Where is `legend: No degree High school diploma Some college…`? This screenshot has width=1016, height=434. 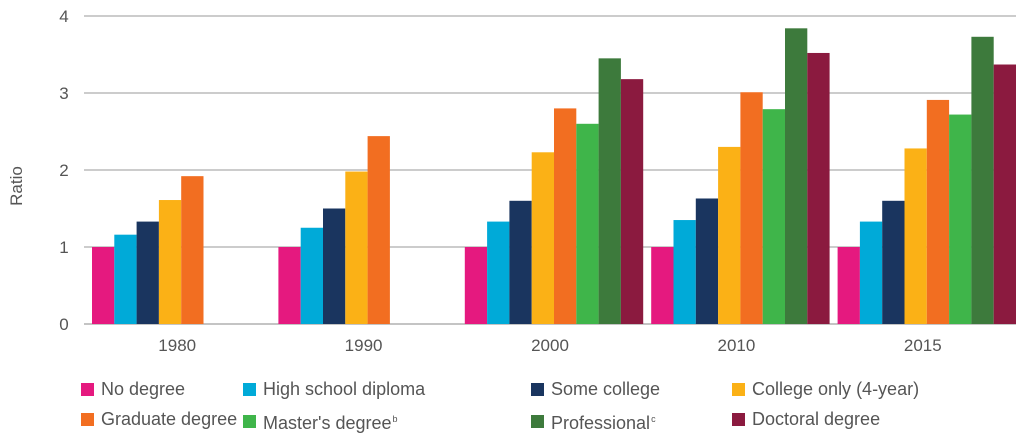
legend: No degree High school diploma Some college… is located at coordinates (548, 405).